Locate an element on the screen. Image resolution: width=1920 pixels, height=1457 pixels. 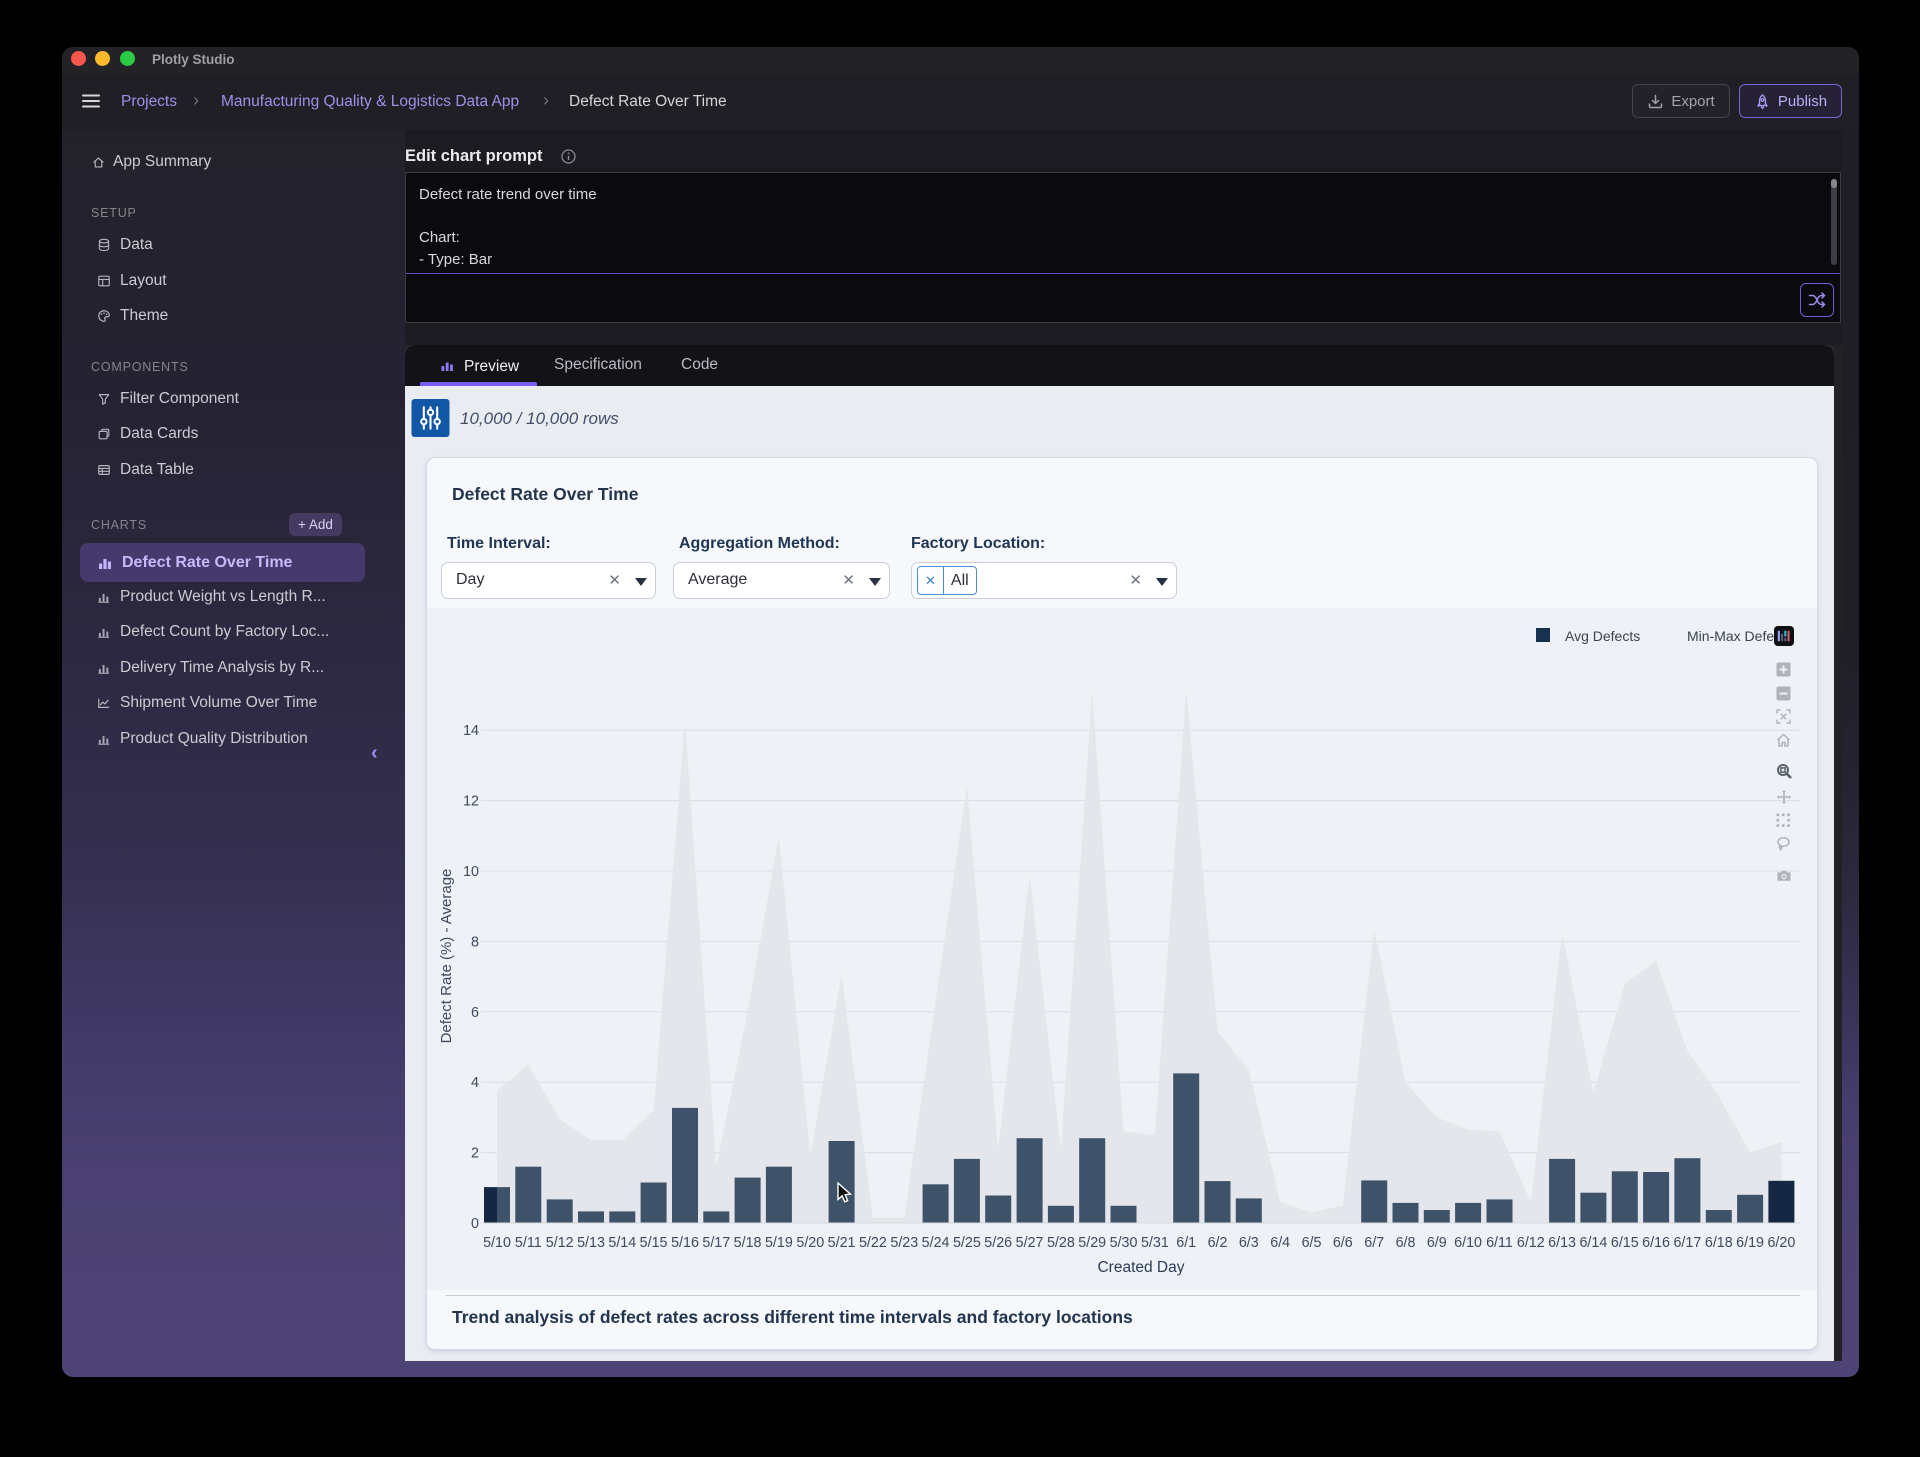
svg-text: 5/10 is located at coordinates (497, 1243).